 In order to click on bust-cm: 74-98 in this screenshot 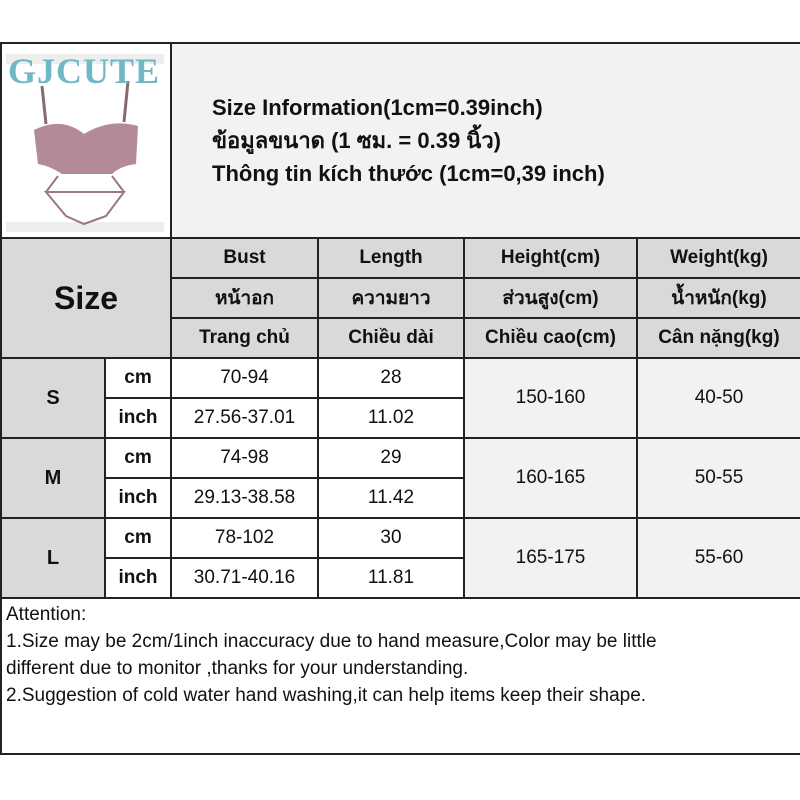, I will do `click(244, 458)`.